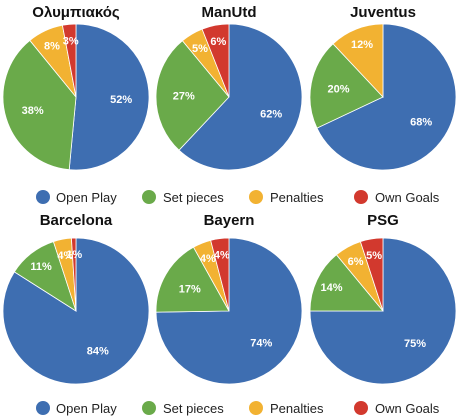 The image size is (460, 416). I want to click on slice-label-open-play: 84%, so click(98, 352).